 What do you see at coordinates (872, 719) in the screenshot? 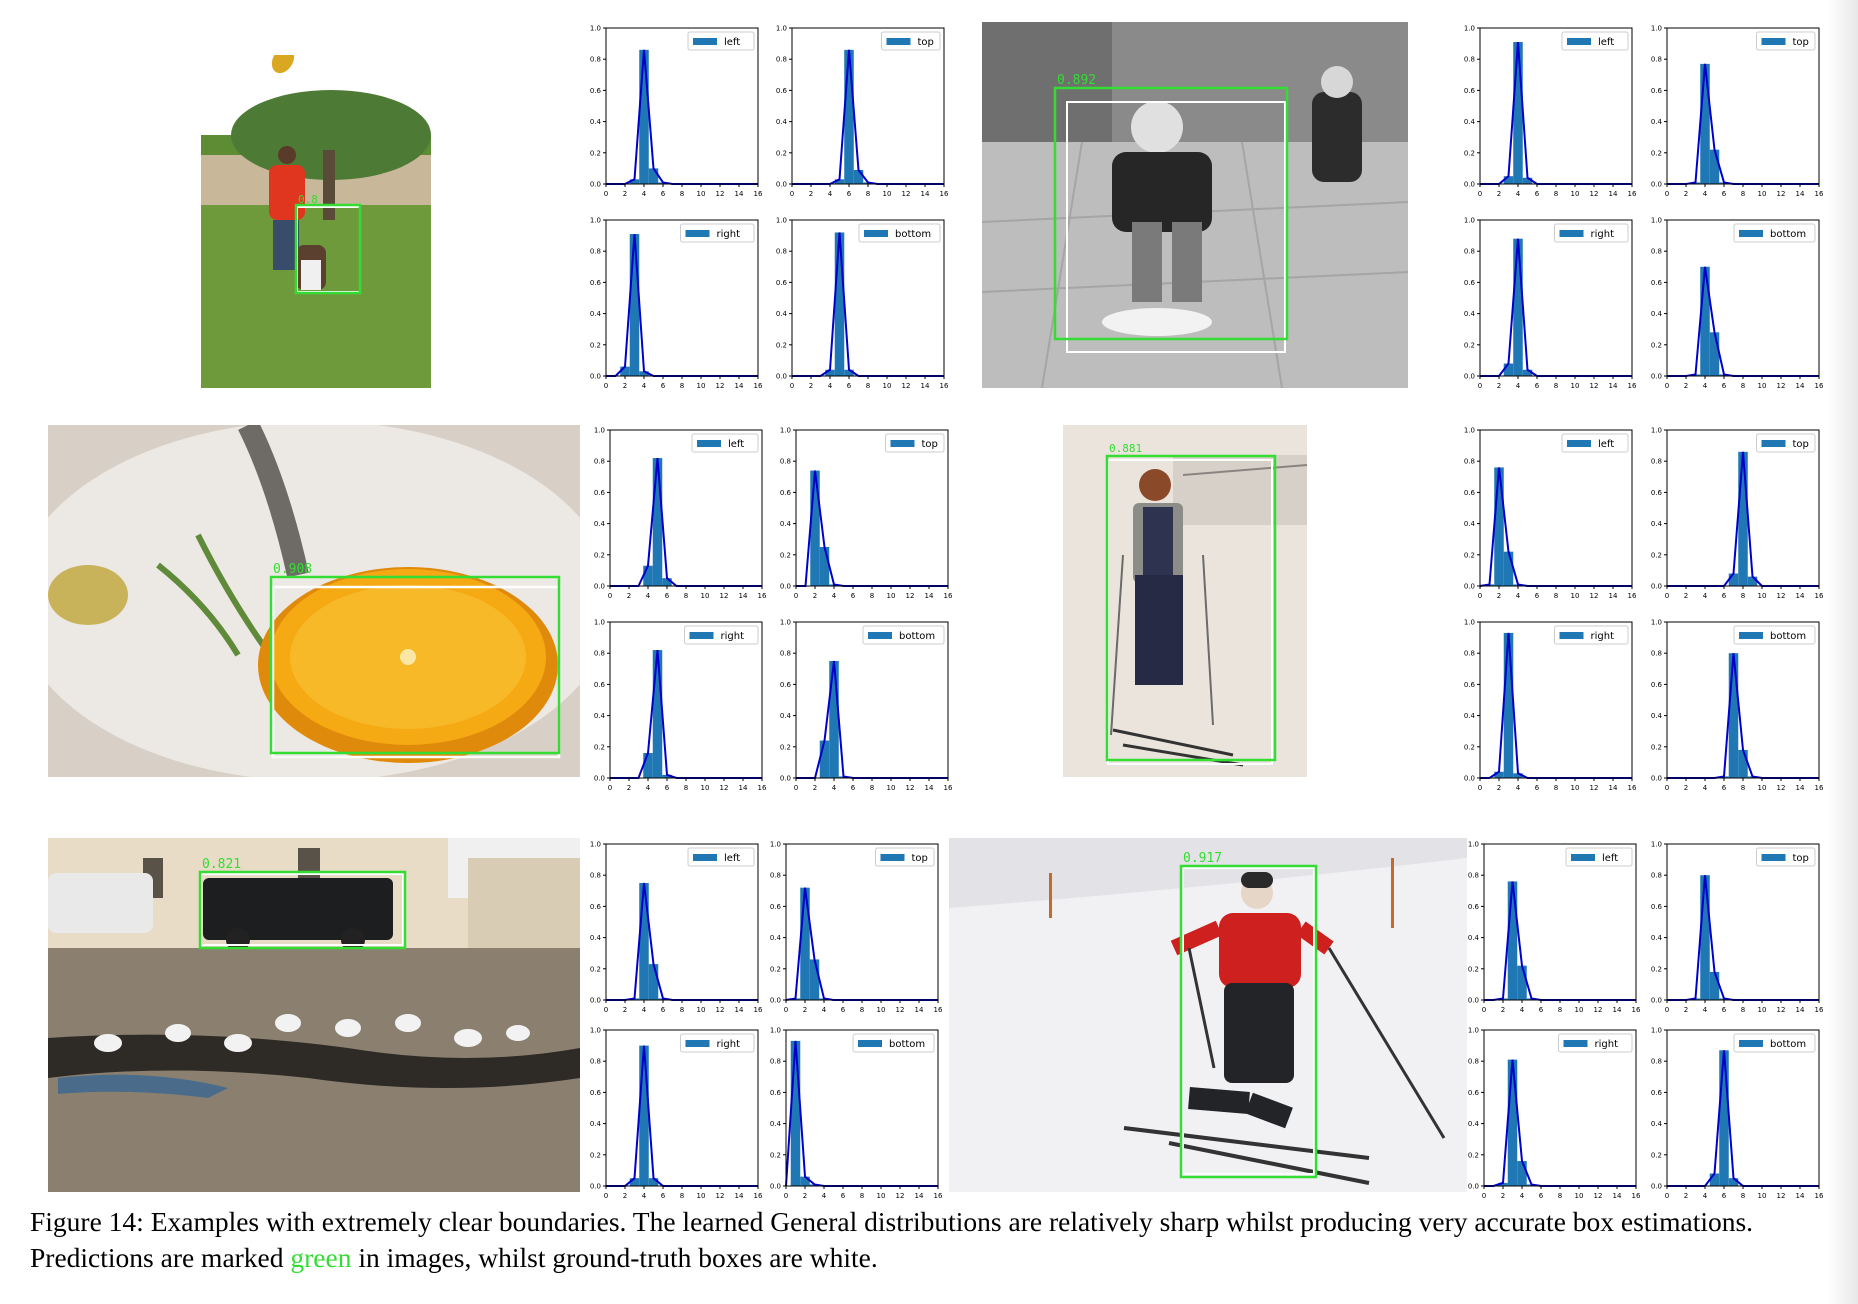
I see `chart-orange-bottom-line` at bounding box center [872, 719].